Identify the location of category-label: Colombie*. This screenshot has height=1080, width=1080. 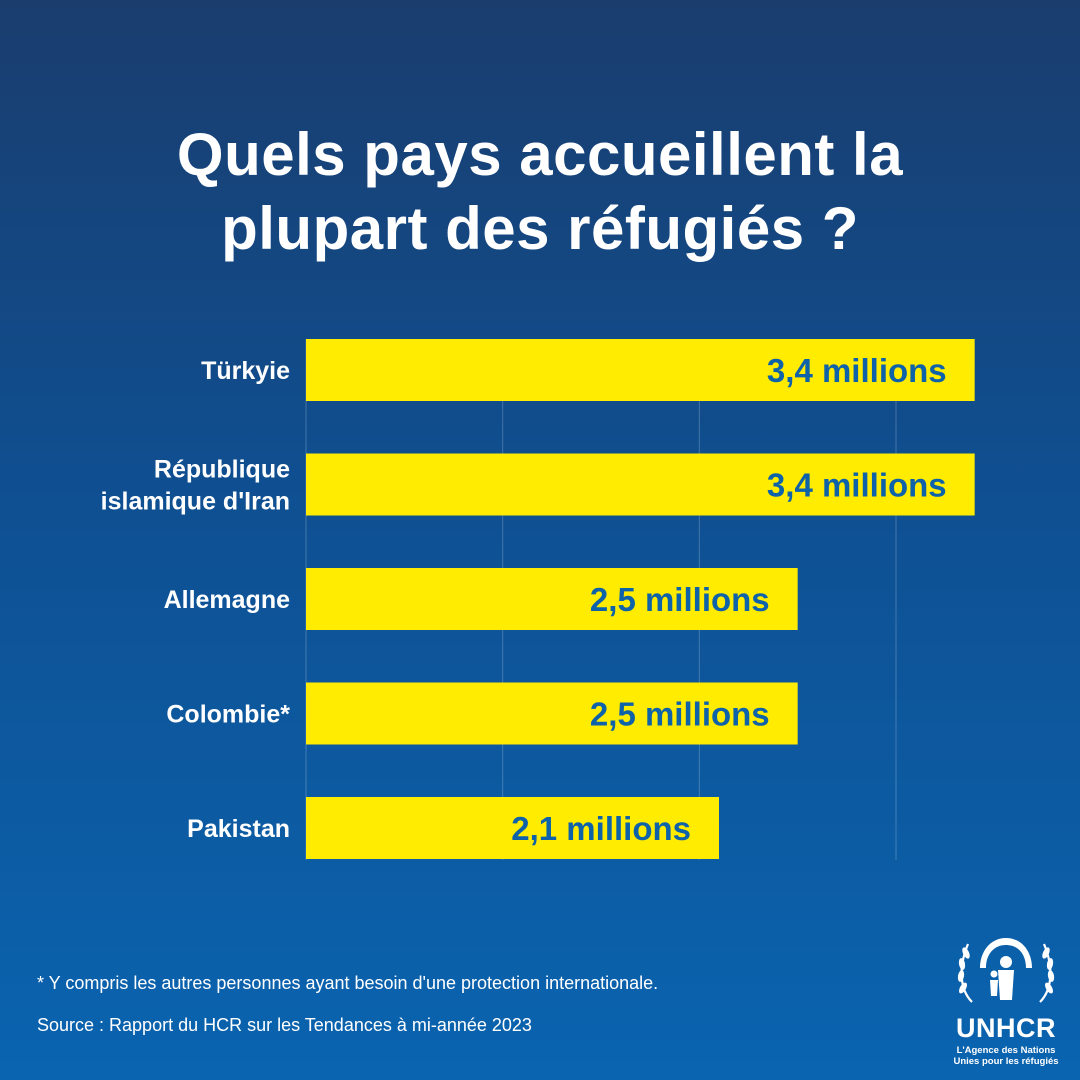
(228, 715).